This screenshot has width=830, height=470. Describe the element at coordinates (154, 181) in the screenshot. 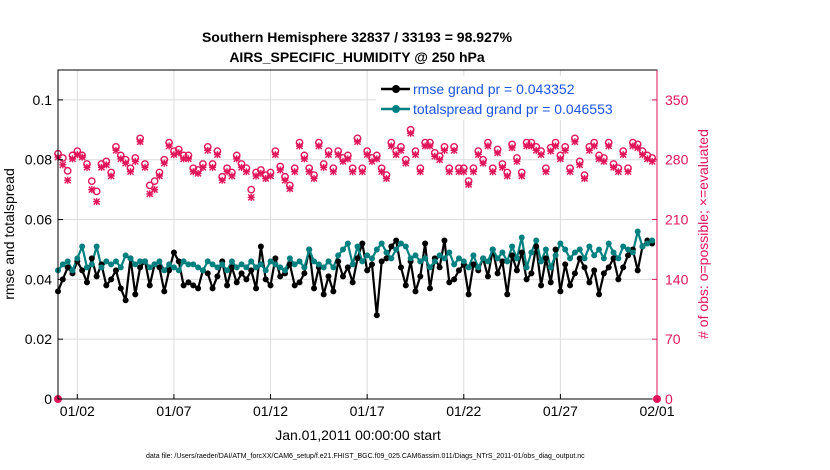

I see `obs-possible-point` at that location.